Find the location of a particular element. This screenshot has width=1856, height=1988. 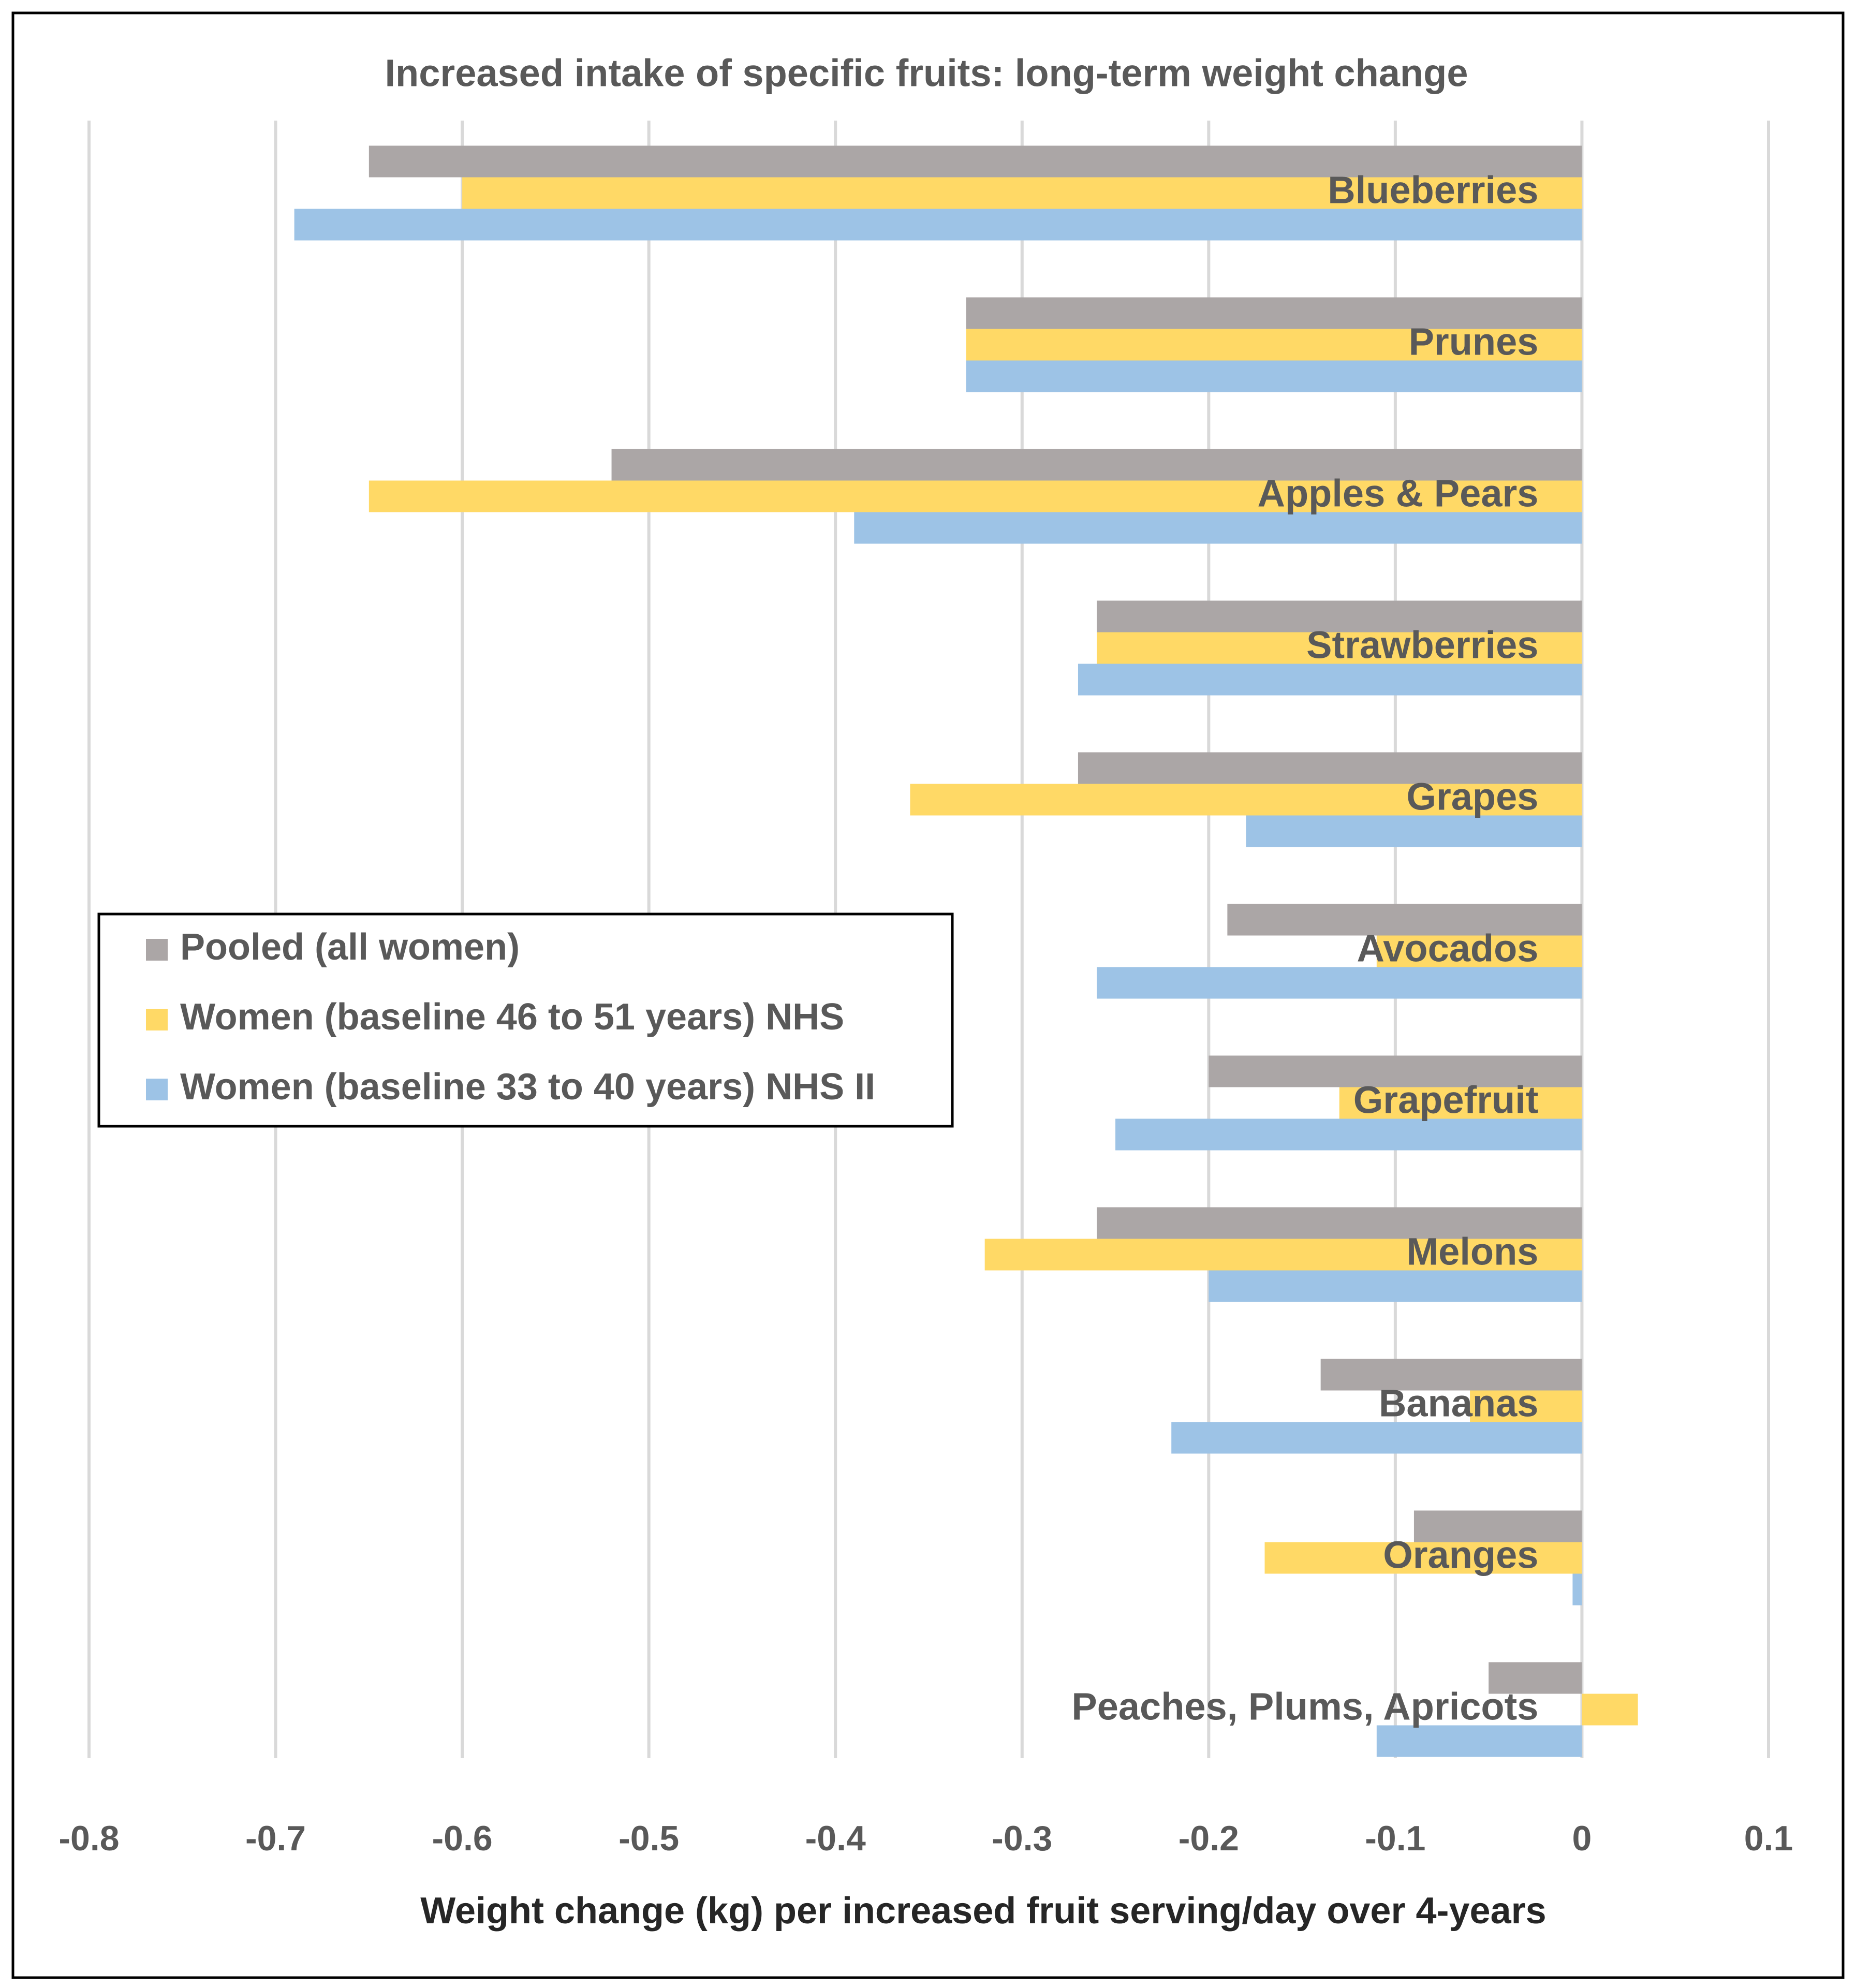

legend-box is located at coordinates (526, 1020).